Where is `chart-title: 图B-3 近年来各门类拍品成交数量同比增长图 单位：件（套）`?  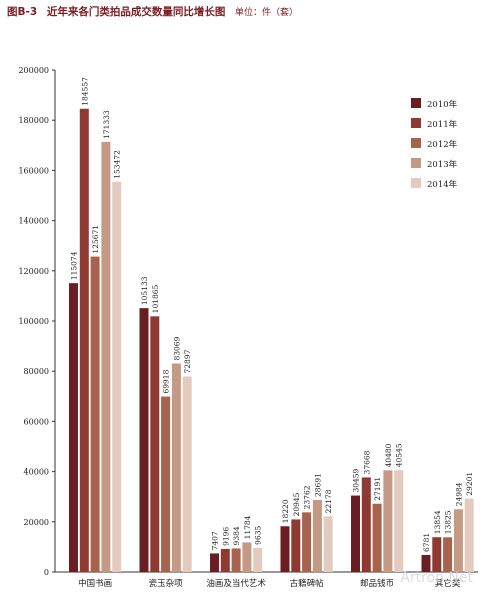 chart-title: 图B-3 近年来各门类拍品成交数量同比增长图 单位：件（套） is located at coordinates (152, 11).